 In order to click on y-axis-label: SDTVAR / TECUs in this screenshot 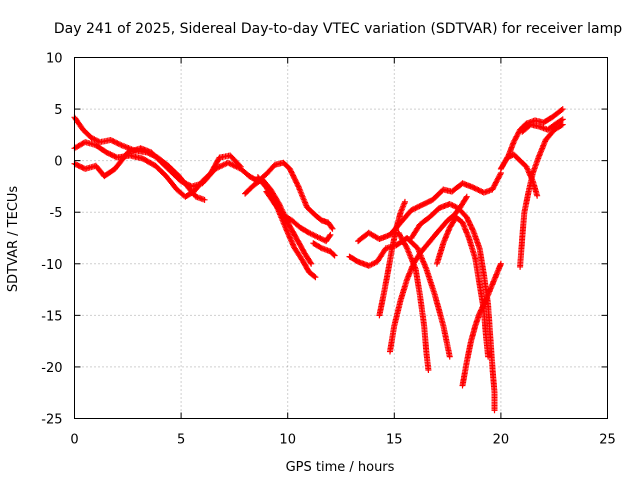, I will do `click(13, 239)`.